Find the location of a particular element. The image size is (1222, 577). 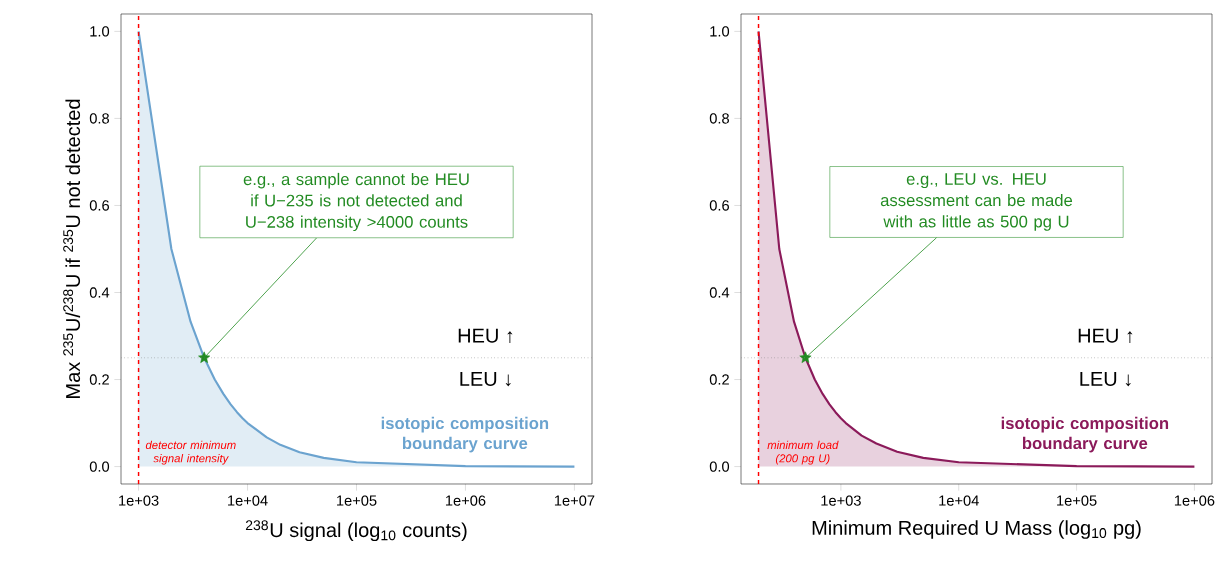

annotation: e.g., LEU vs. HEU assessment can be made with as little as 500 pg U is located at coordinates (976, 202).